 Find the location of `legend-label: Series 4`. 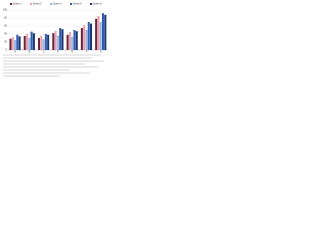

legend-label: Series 4 is located at coordinates (77, 4).